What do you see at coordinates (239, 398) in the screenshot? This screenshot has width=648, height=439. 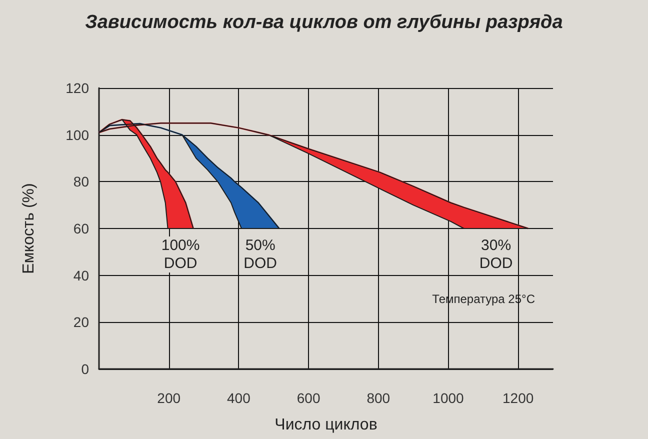 I see `x-tick-label: 400` at bounding box center [239, 398].